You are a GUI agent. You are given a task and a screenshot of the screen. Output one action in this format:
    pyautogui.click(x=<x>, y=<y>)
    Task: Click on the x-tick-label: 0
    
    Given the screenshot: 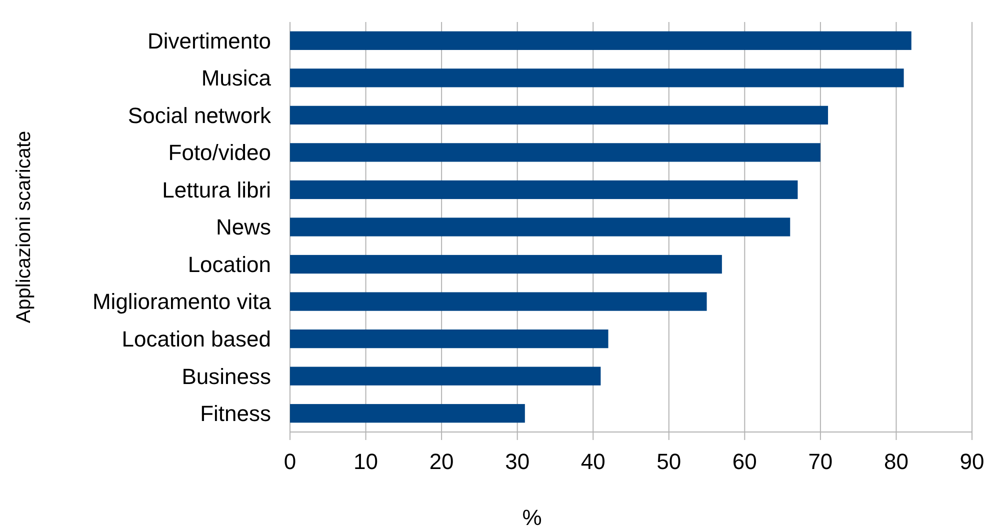 What is the action you would take?
    pyautogui.click(x=290, y=461)
    